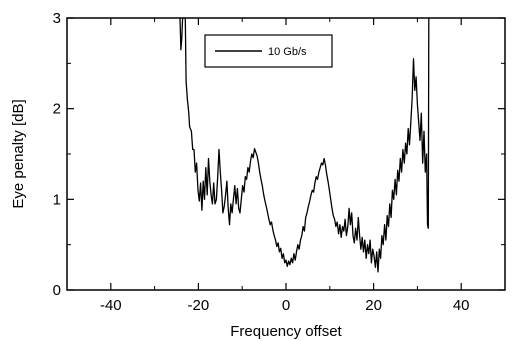  What do you see at coordinates (287, 52) in the screenshot?
I see `legend-label-10gbs: 10 Gb/s` at bounding box center [287, 52].